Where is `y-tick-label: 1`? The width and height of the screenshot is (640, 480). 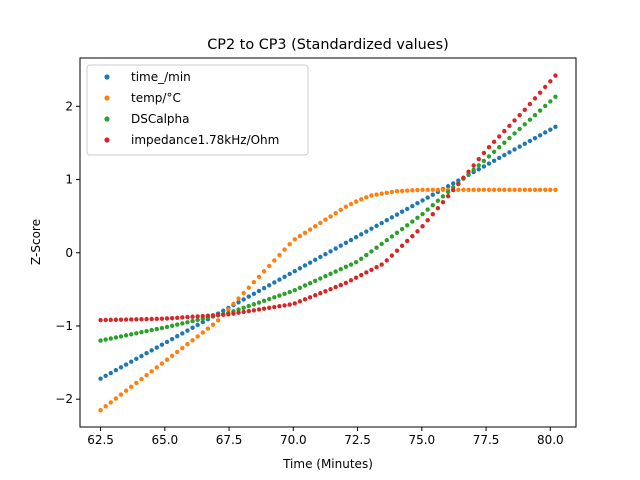 y-tick-label: 1 is located at coordinates (69, 180).